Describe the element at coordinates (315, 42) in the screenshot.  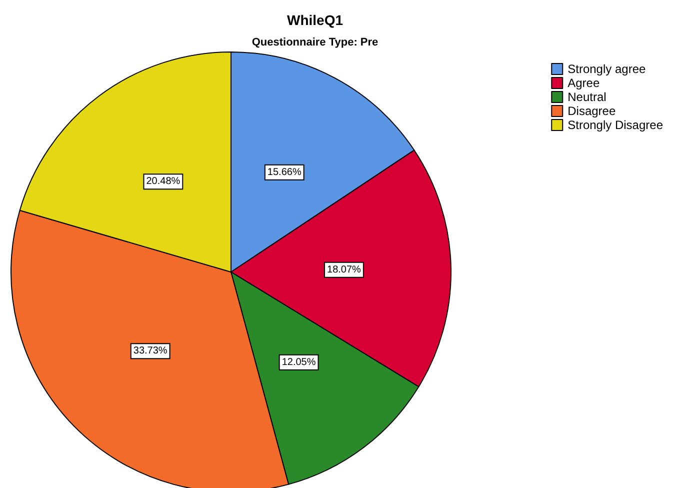
I see `chart-subtitle: Questionnaire Type: Pre` at that location.